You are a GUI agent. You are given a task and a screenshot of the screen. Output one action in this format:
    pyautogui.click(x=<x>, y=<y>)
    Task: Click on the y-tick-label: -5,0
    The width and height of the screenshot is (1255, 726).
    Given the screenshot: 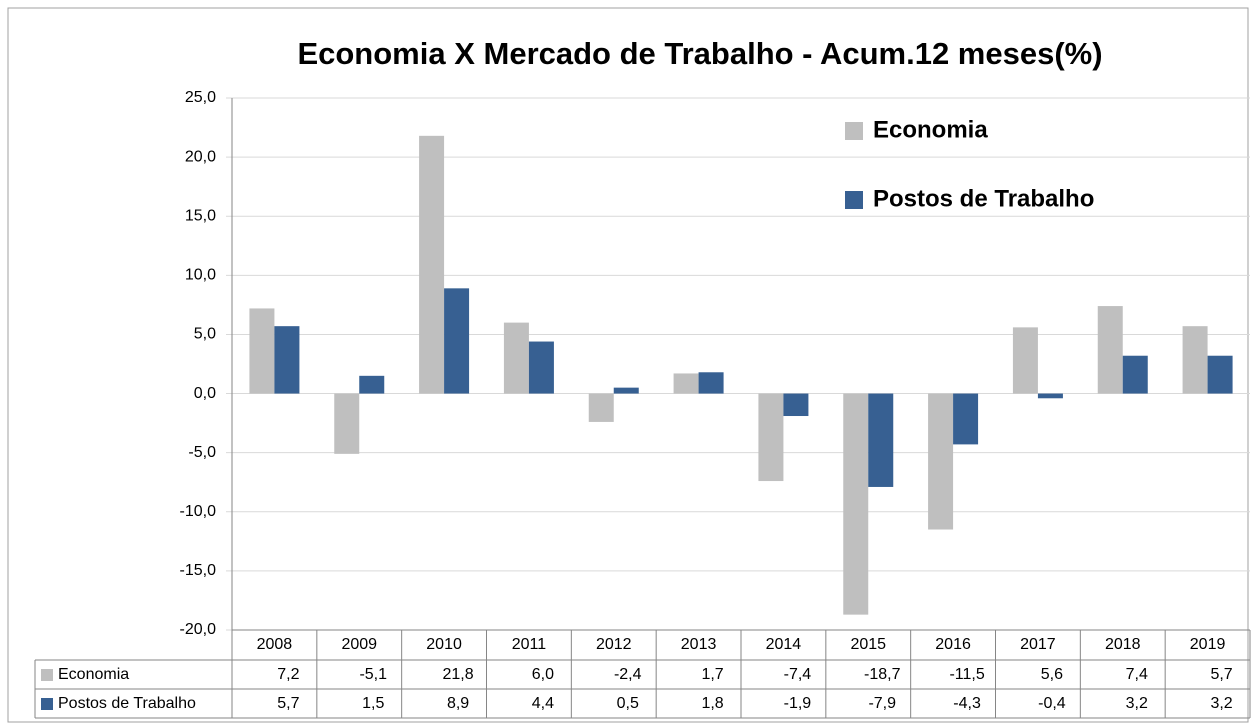 What is the action you would take?
    pyautogui.click(x=202, y=452)
    